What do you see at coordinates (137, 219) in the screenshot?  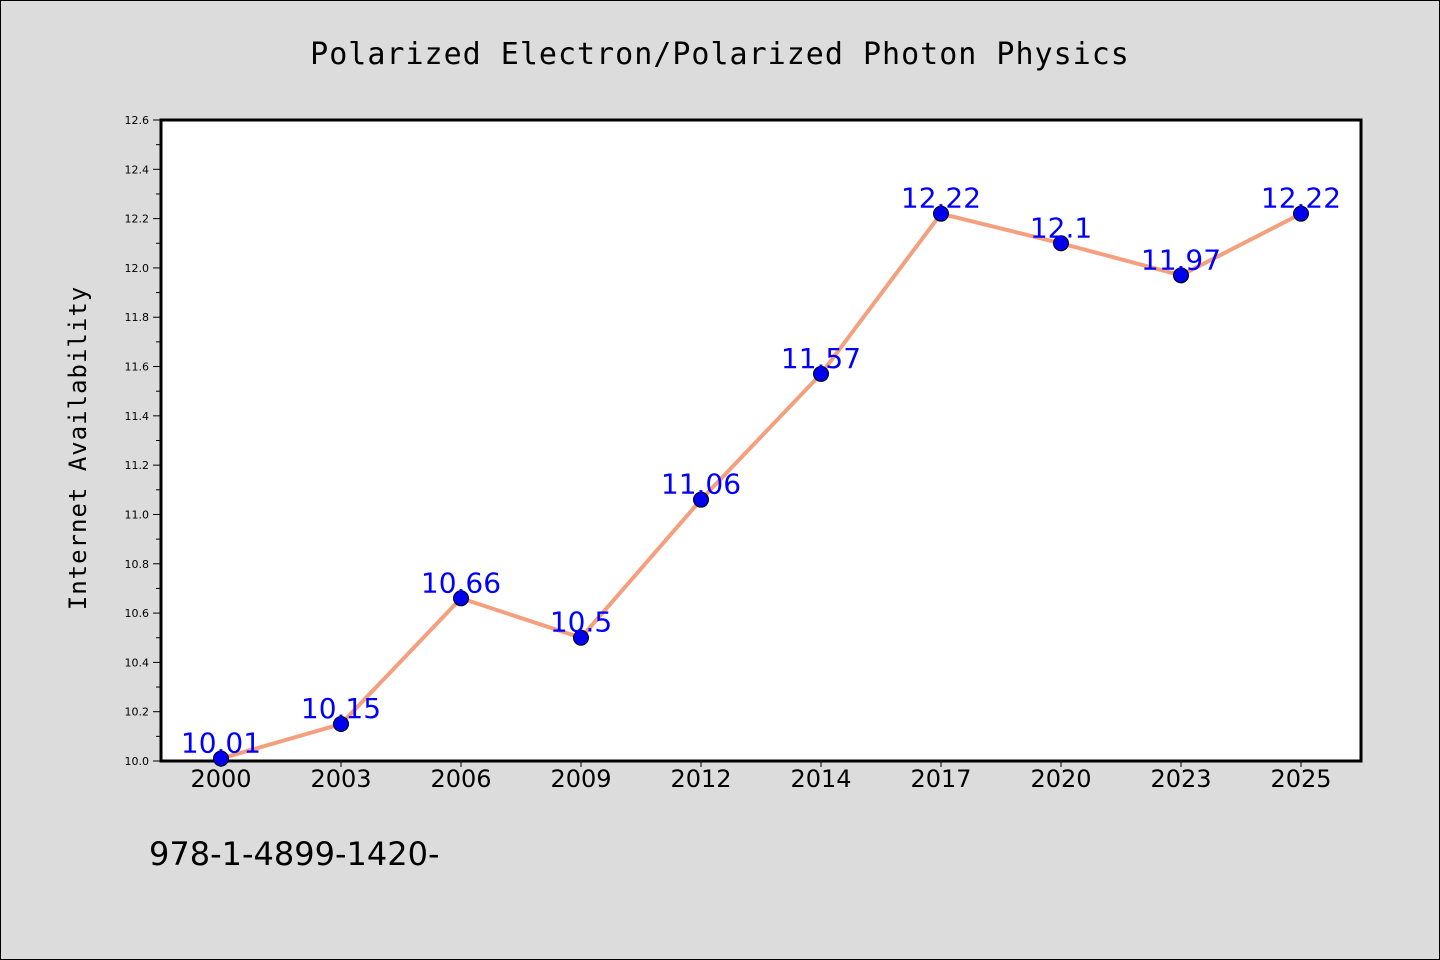 I see `y-tick-label: 12.2` at bounding box center [137, 219].